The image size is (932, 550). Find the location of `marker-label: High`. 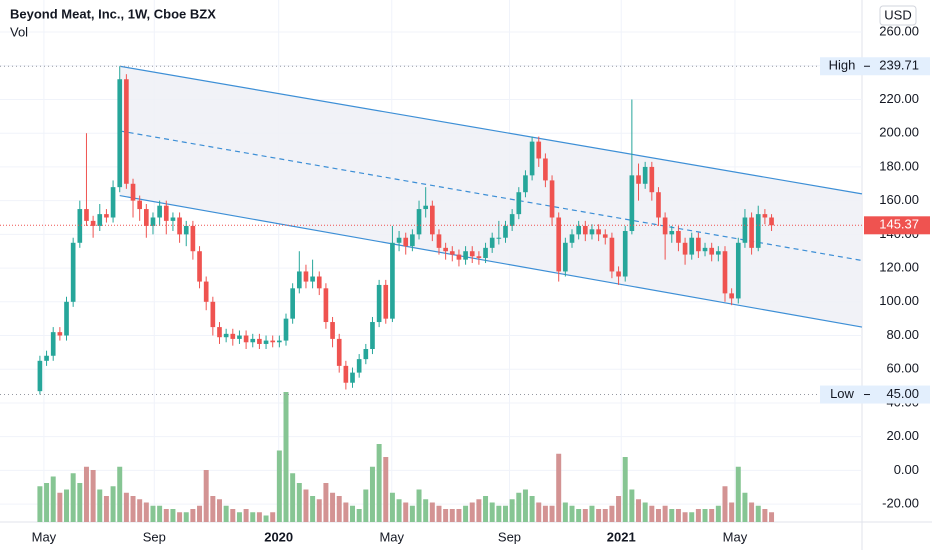

marker-label: High is located at coordinates (842, 65).